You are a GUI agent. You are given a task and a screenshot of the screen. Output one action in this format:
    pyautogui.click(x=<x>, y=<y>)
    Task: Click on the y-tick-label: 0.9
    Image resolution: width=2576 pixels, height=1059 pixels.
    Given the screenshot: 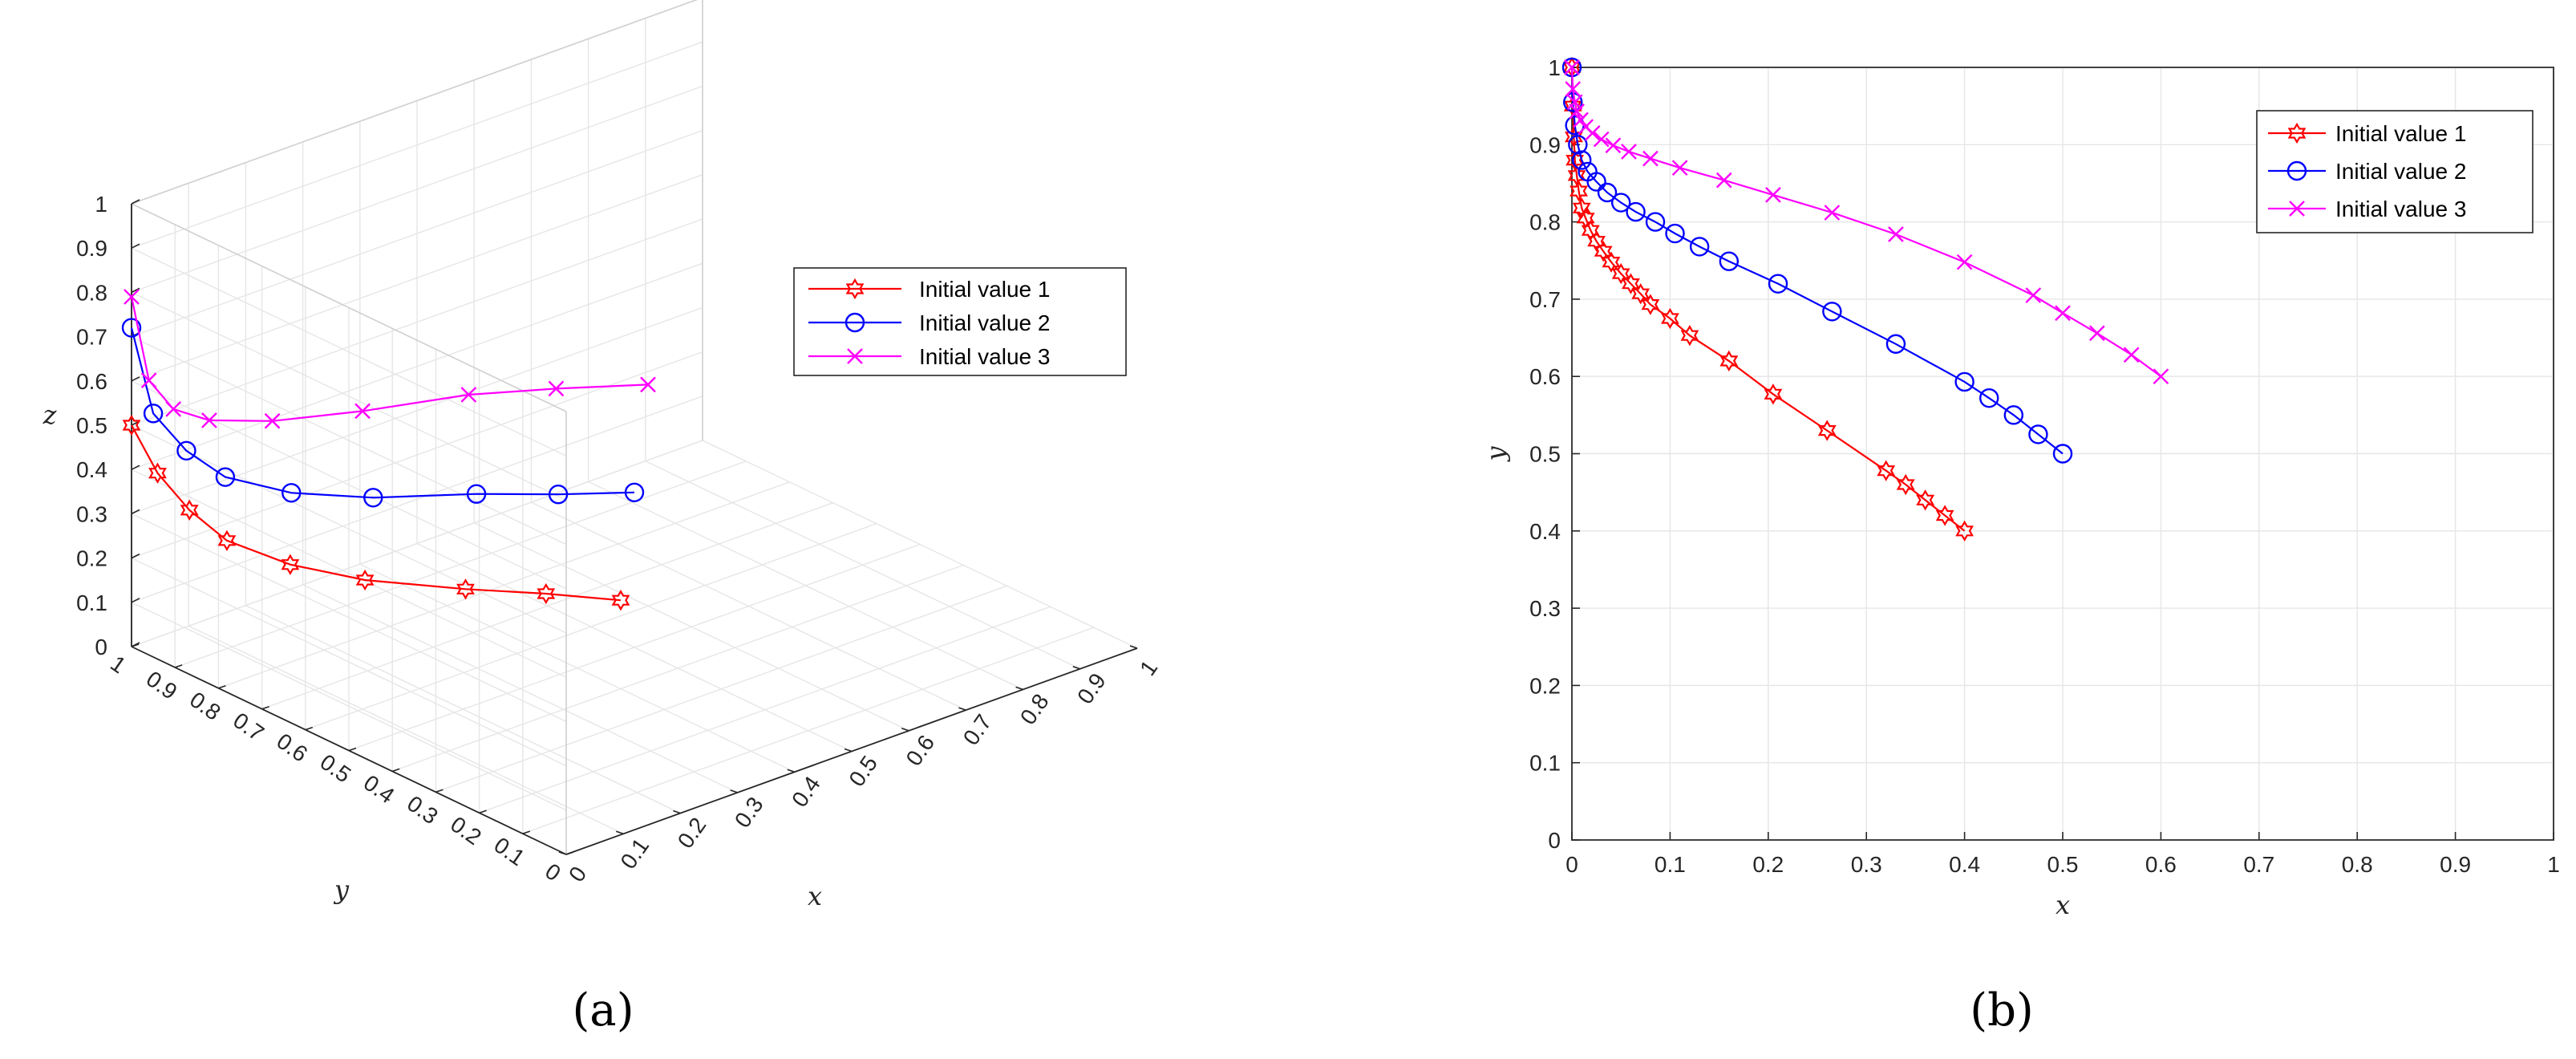 What is the action you would take?
    pyautogui.click(x=1545, y=144)
    